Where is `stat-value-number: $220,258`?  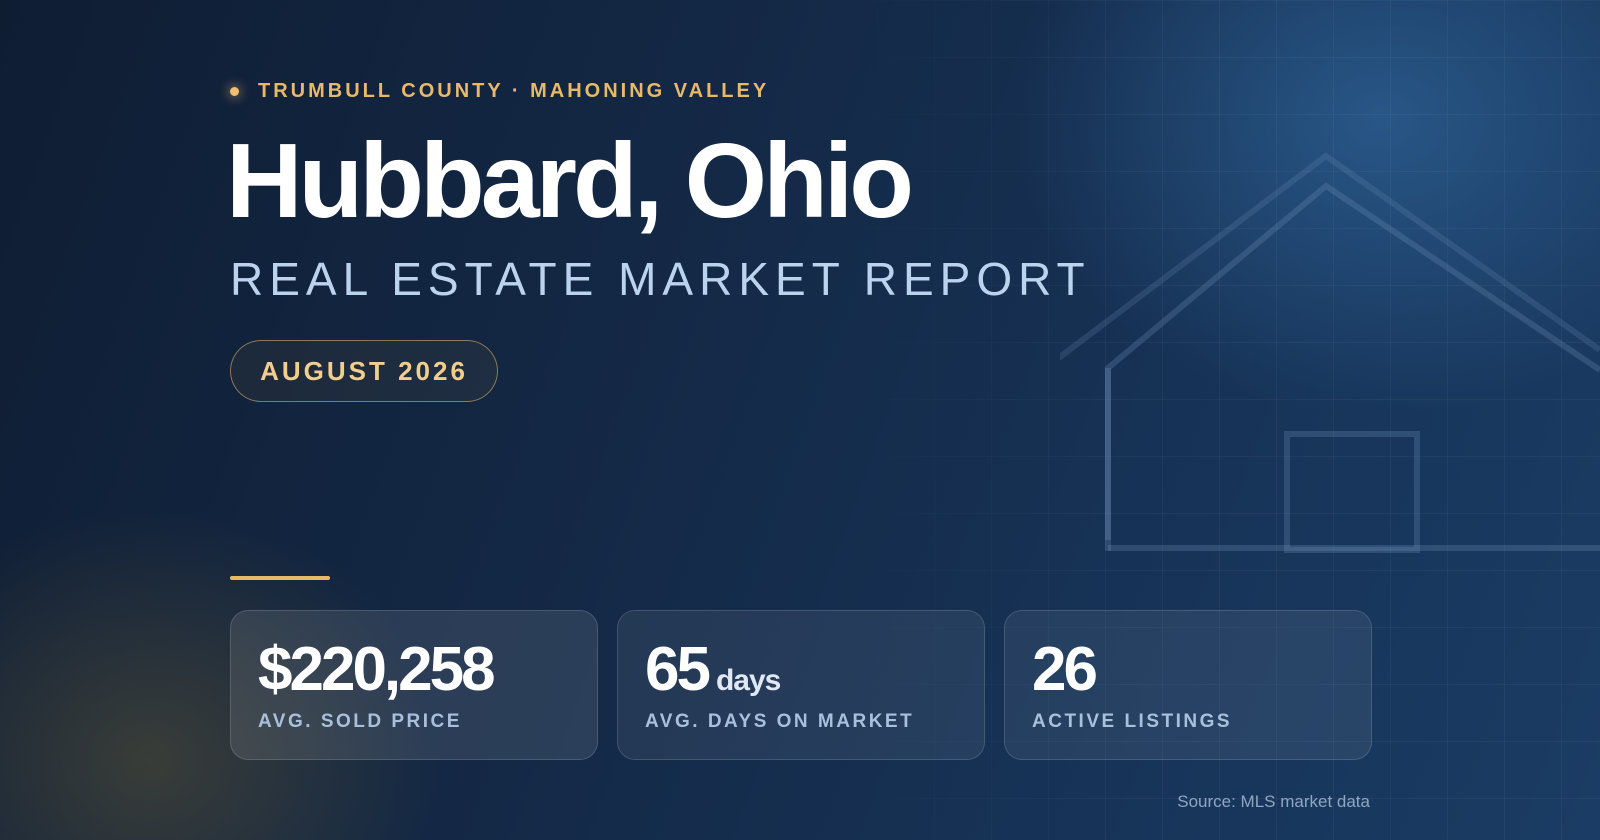
stat-value-number: $220,258 is located at coordinates (377, 669).